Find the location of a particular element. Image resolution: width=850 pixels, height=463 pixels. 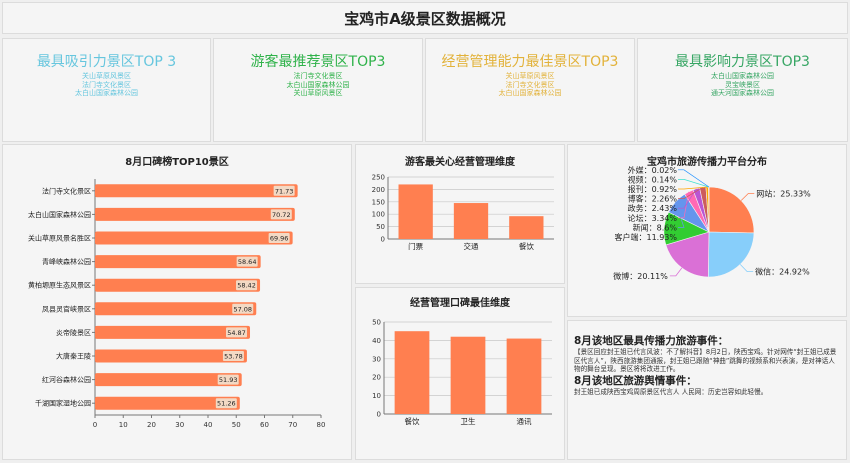

category-label: 红河谷森林公园 is located at coordinates (66, 379).